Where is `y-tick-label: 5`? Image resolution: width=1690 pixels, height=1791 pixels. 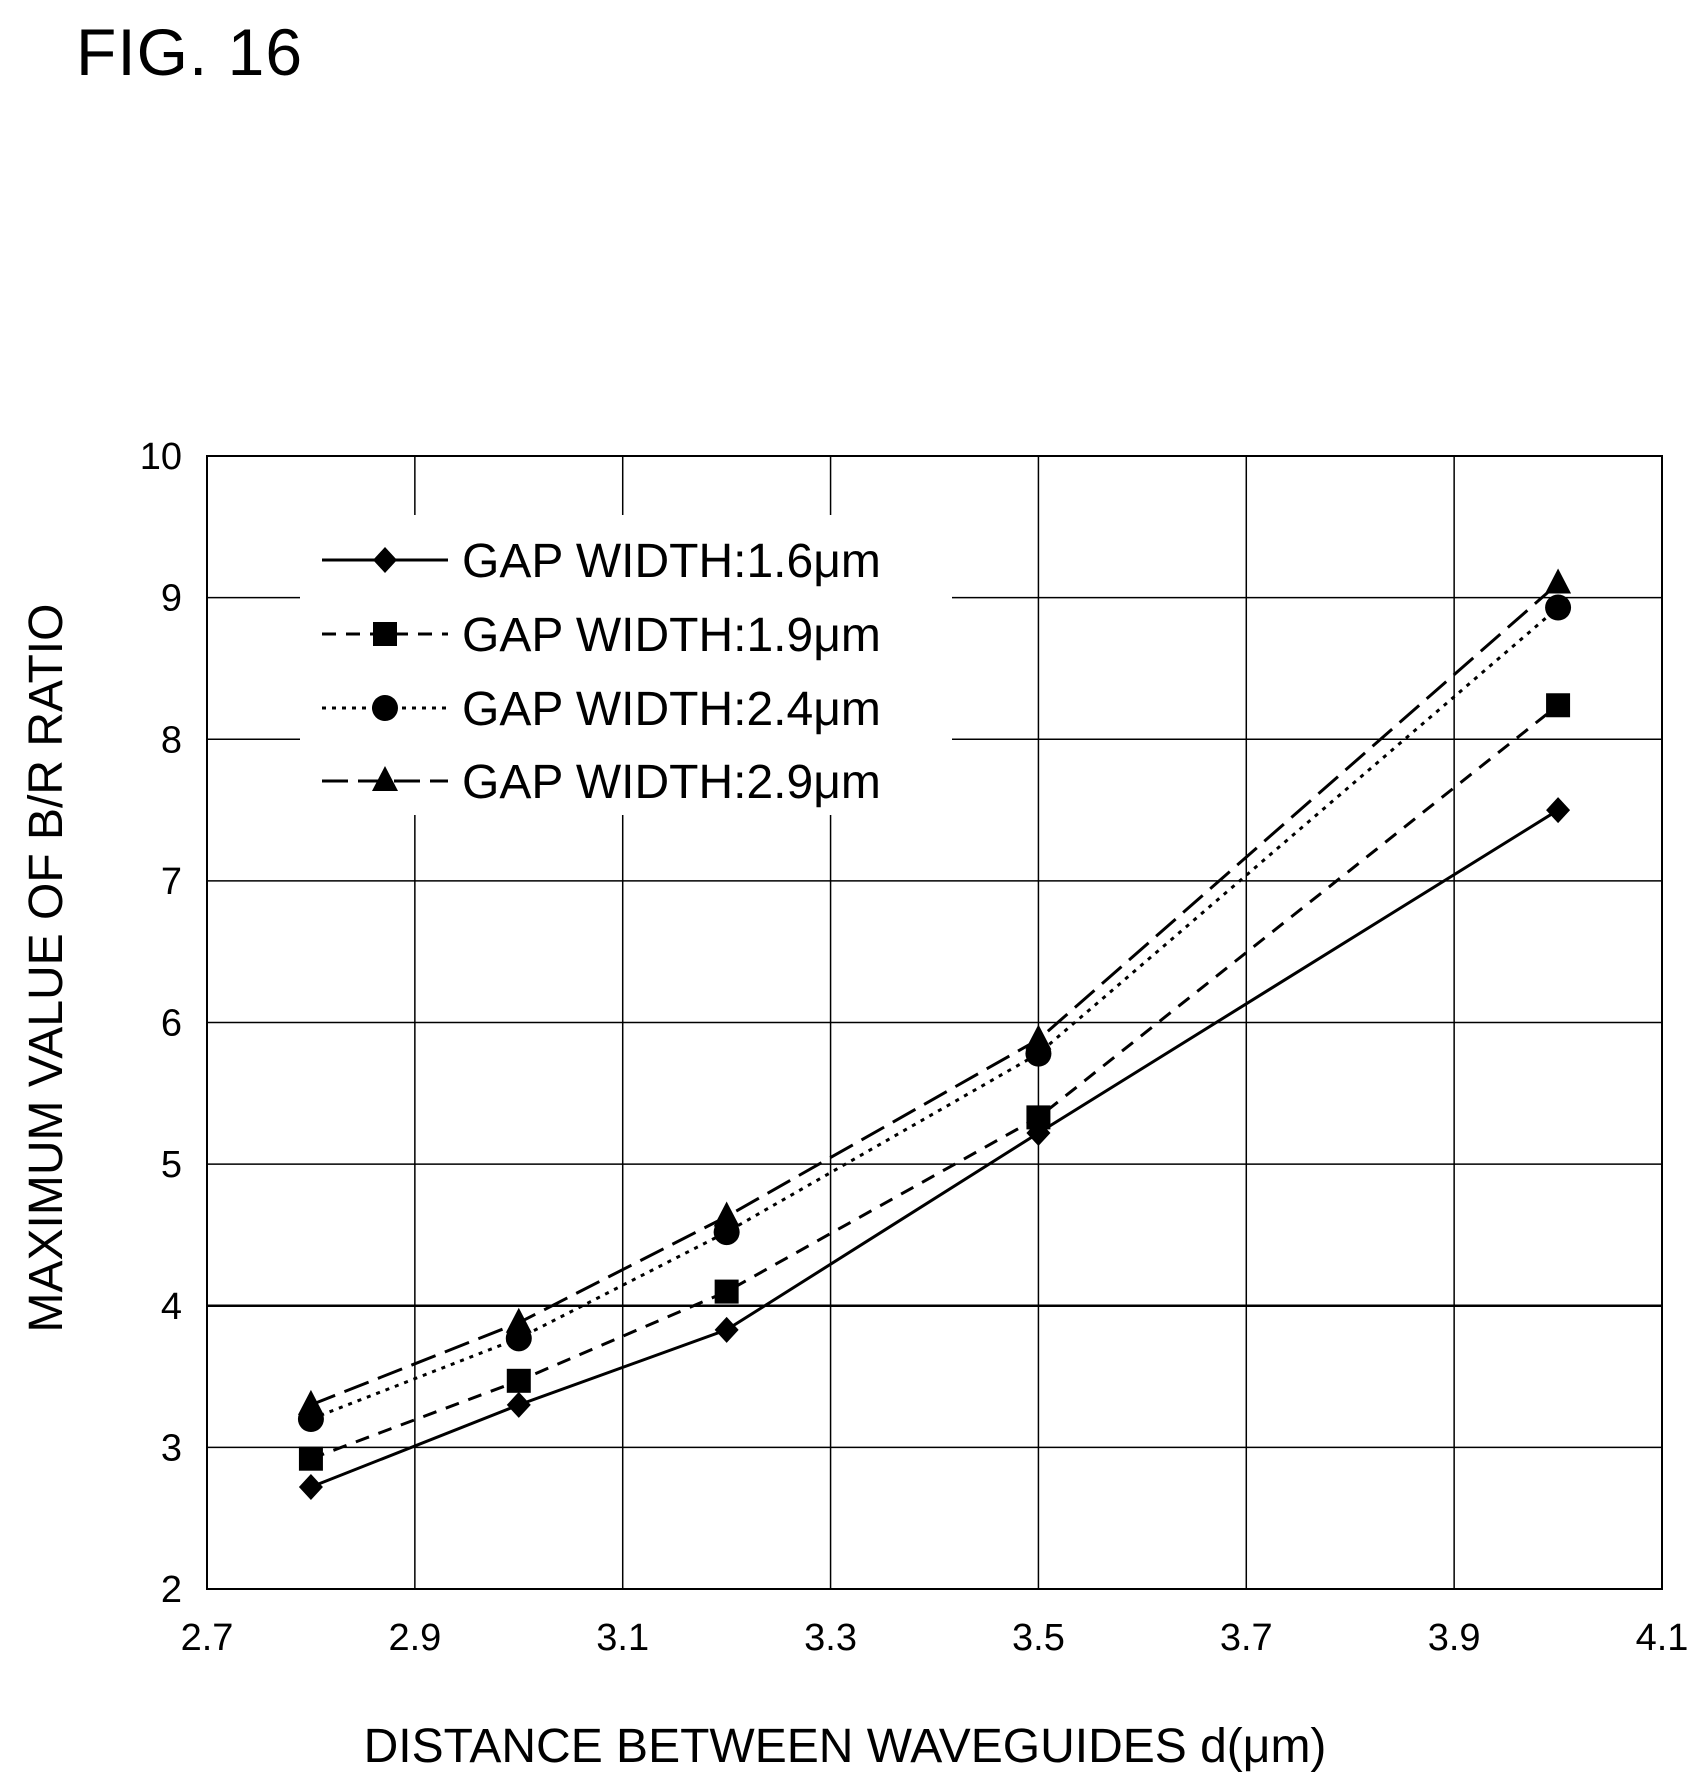 y-tick-label: 5 is located at coordinates (171, 1165).